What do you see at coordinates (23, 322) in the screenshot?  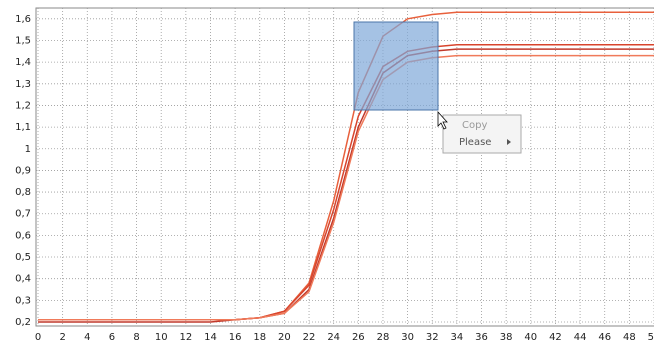 I see `y-tick-label: 0,2` at bounding box center [23, 322].